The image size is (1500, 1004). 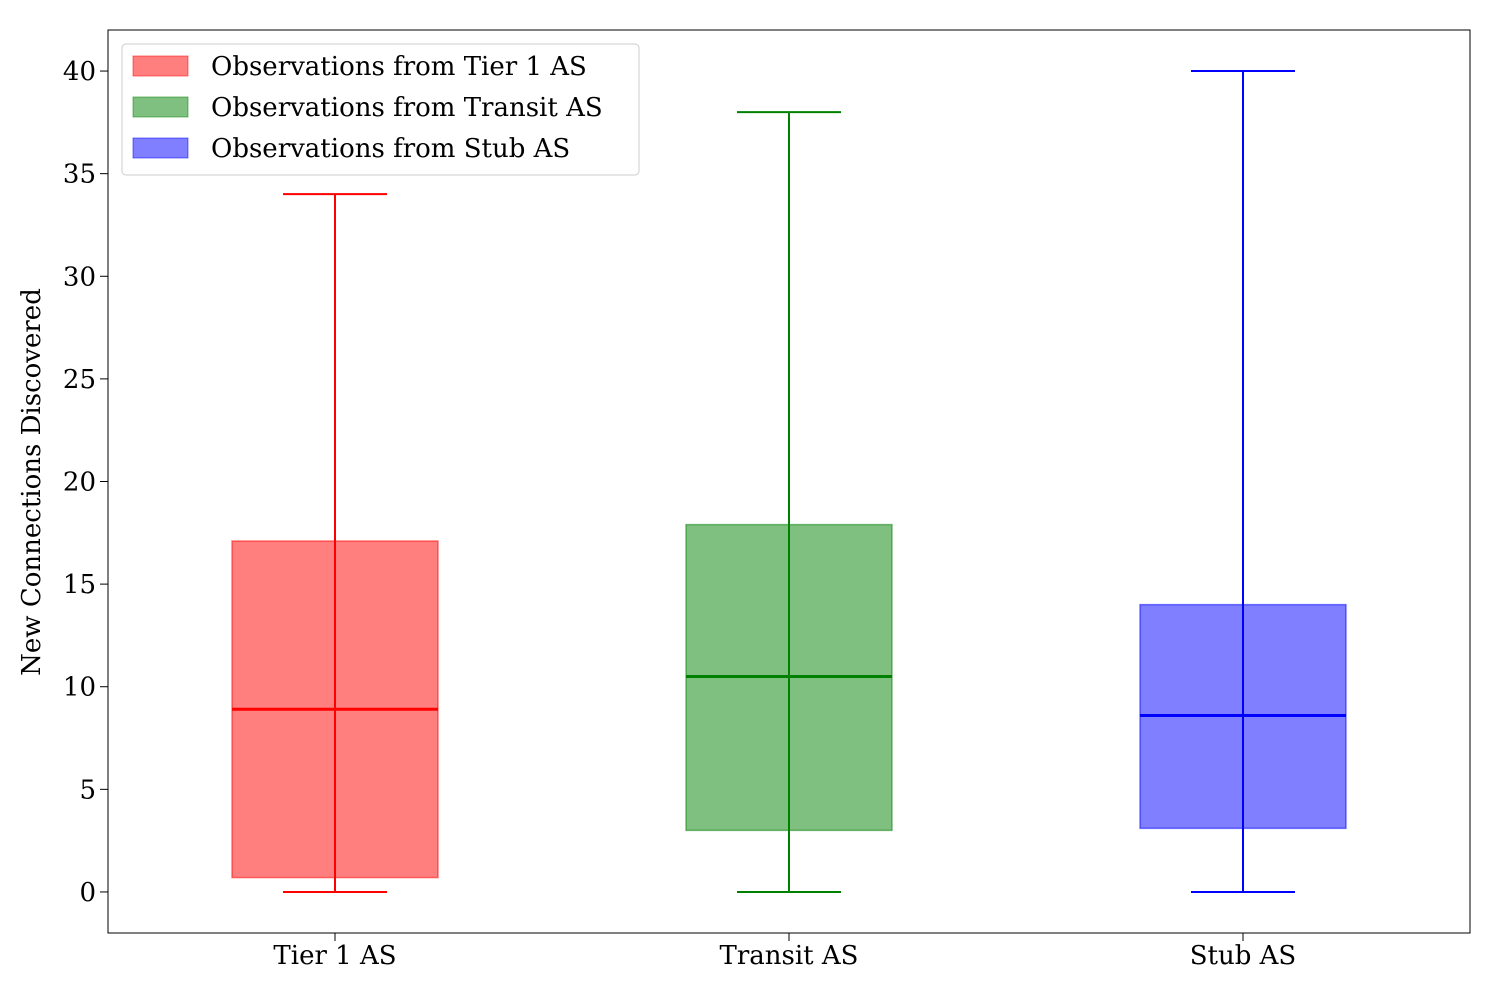 I want to click on y-tick-label: 20, so click(x=79, y=483).